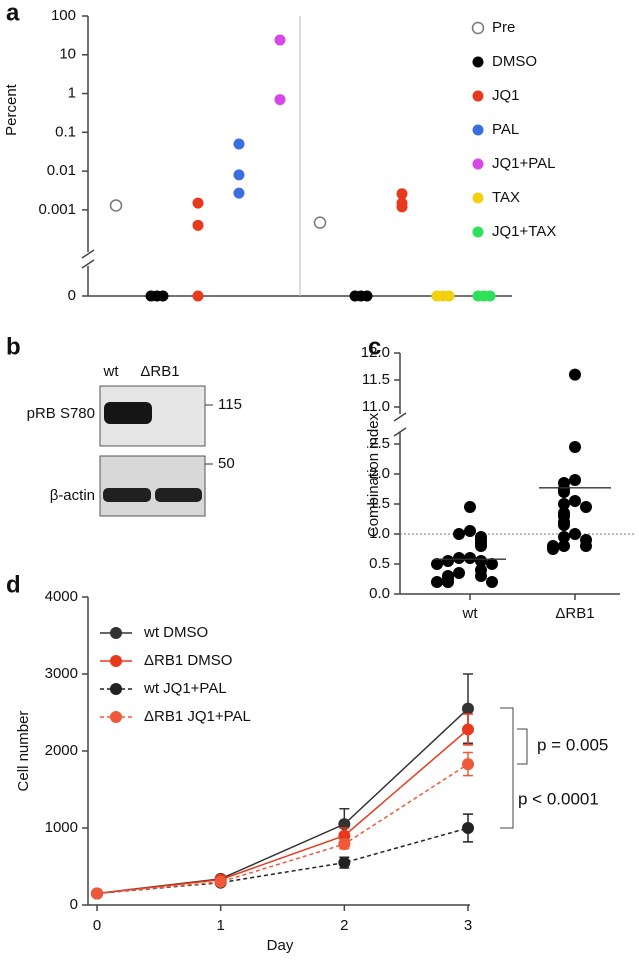 The image size is (639, 961). Describe the element at coordinates (72, 495) in the screenshot. I see `band-label: β-actin` at that location.